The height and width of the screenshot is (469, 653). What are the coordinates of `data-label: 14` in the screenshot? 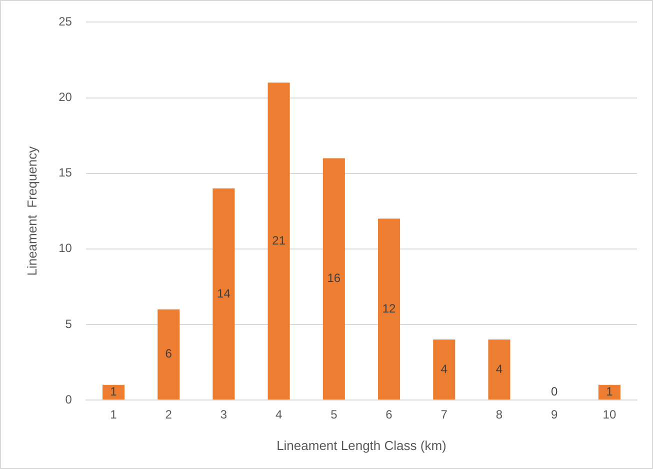 It's located at (224, 293).